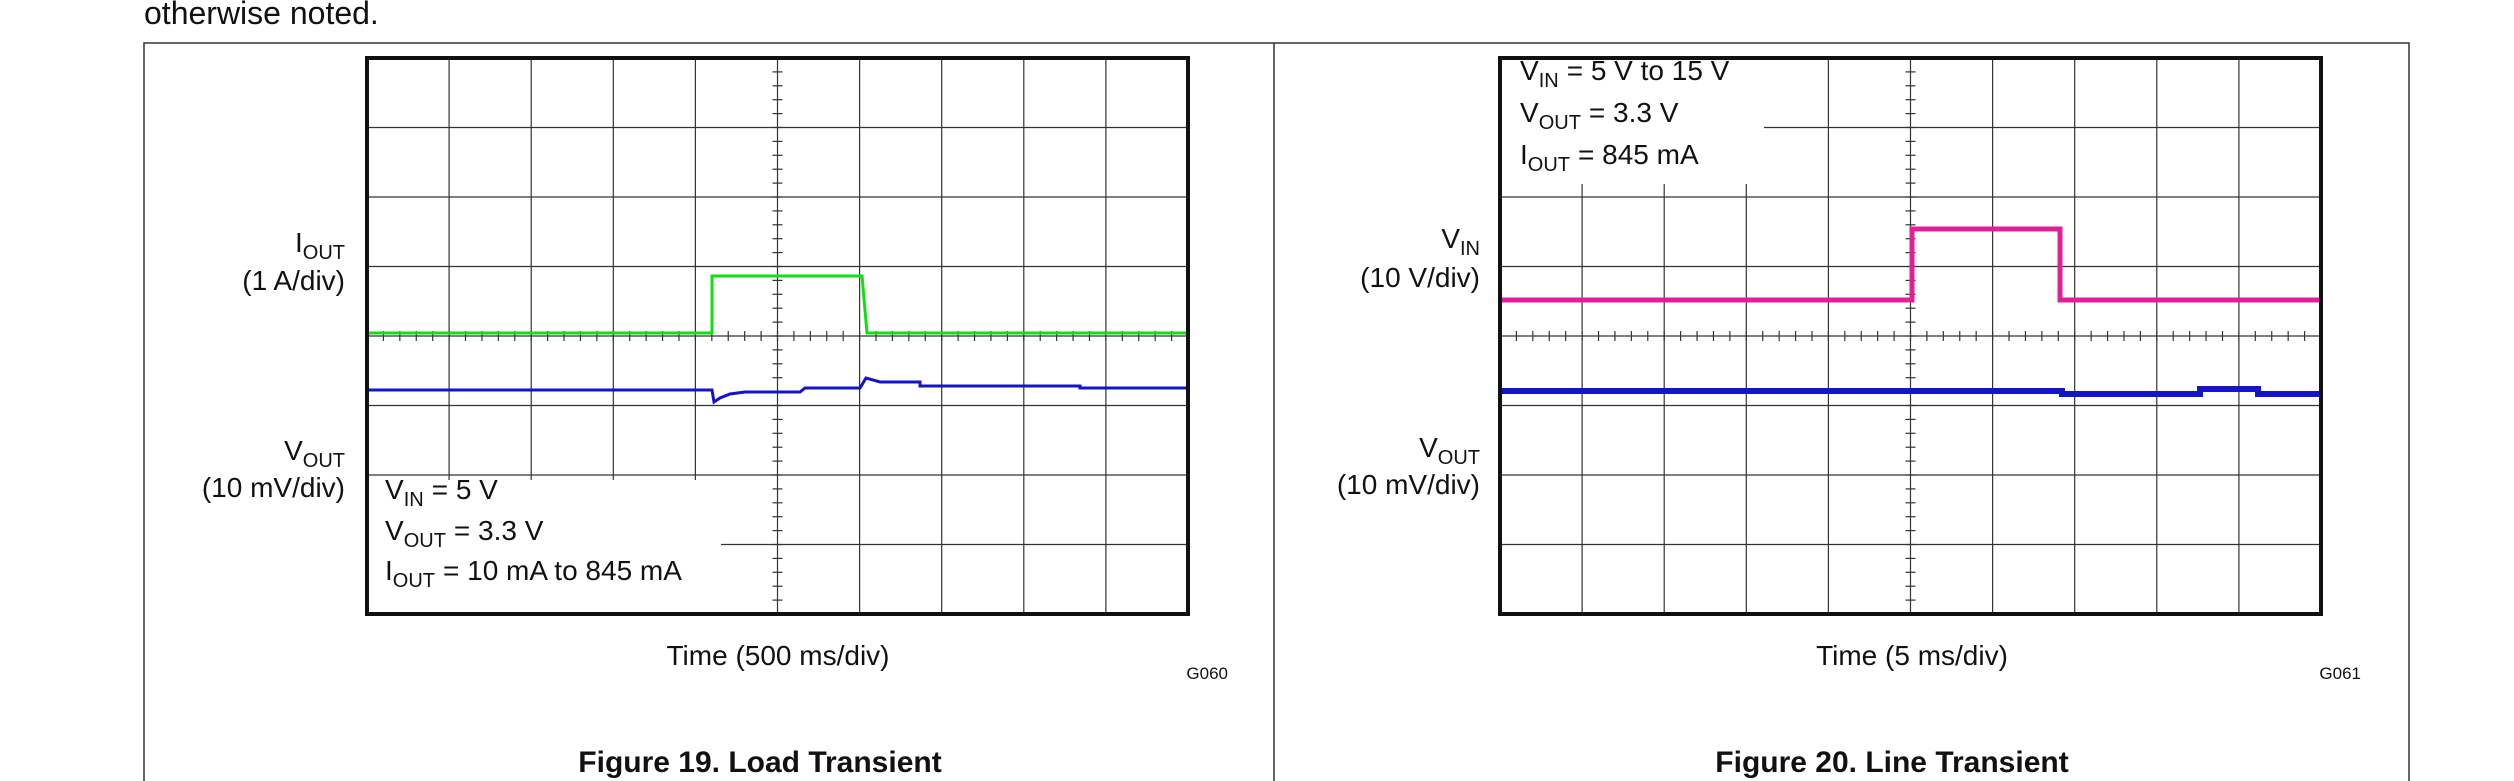  What do you see at coordinates (2340, 673) in the screenshot?
I see `graph-id: G061` at bounding box center [2340, 673].